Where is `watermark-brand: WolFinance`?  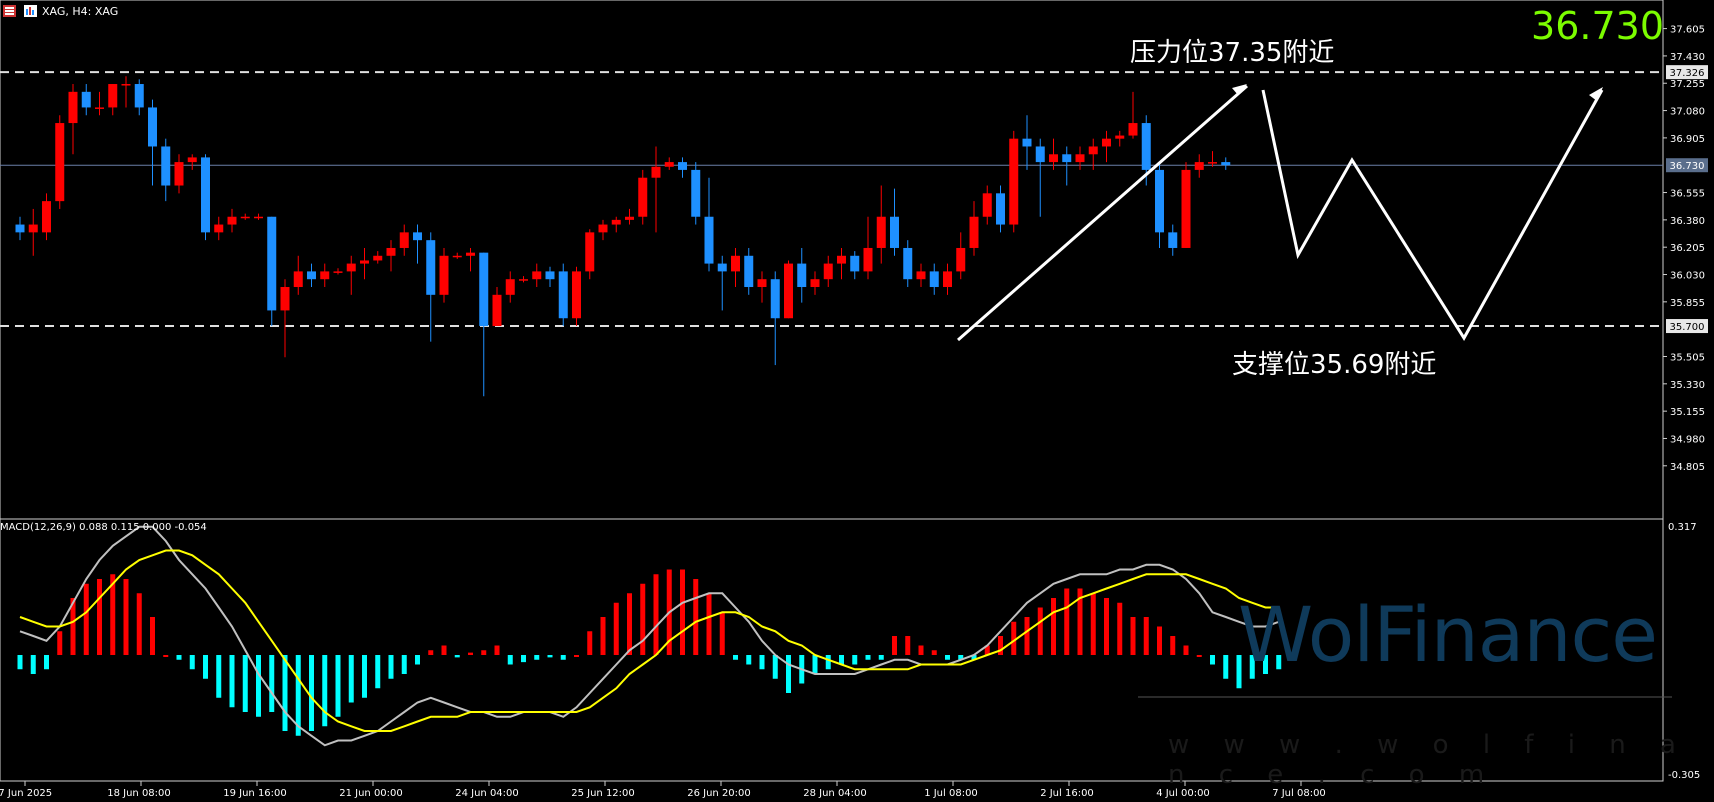
watermark-brand: WolFinance is located at coordinates (1448, 634).